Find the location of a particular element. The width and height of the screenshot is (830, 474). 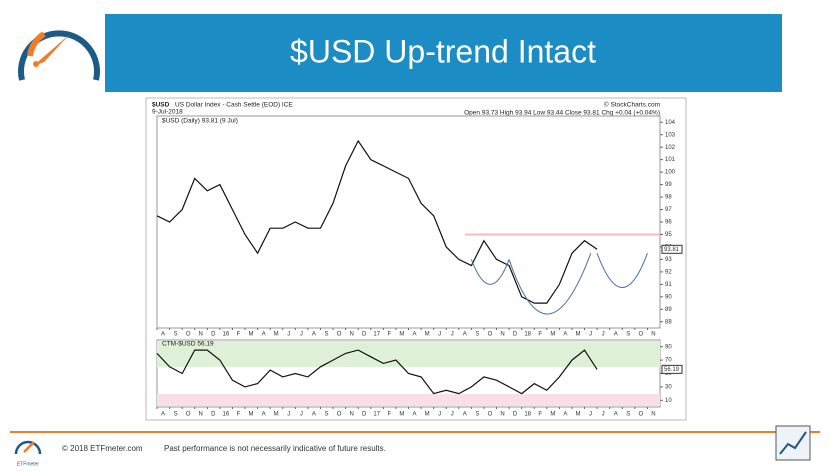

y-tick-label: 90 is located at coordinates (668, 347).